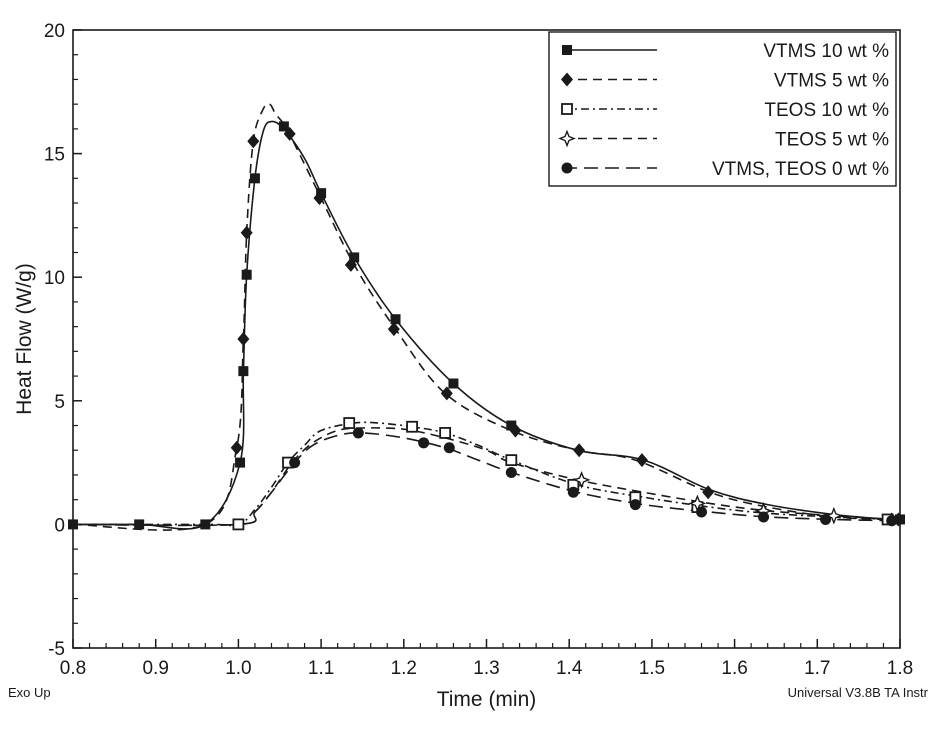 The width and height of the screenshot is (932, 731). Describe the element at coordinates (826, 51) in the screenshot. I see `legend-label-1: VTMS 10 wt %` at that location.